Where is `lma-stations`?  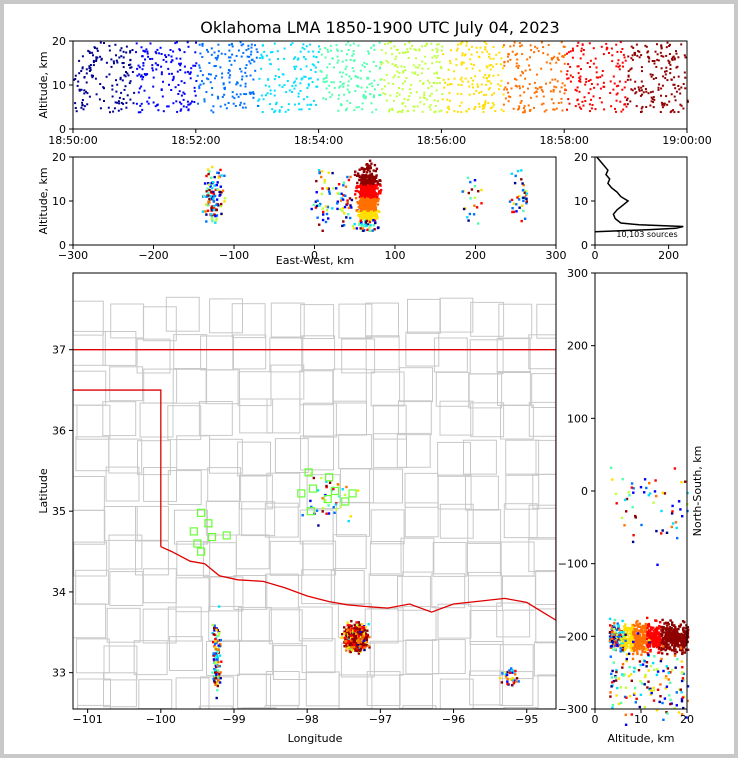 lma-stations is located at coordinates (273, 512).